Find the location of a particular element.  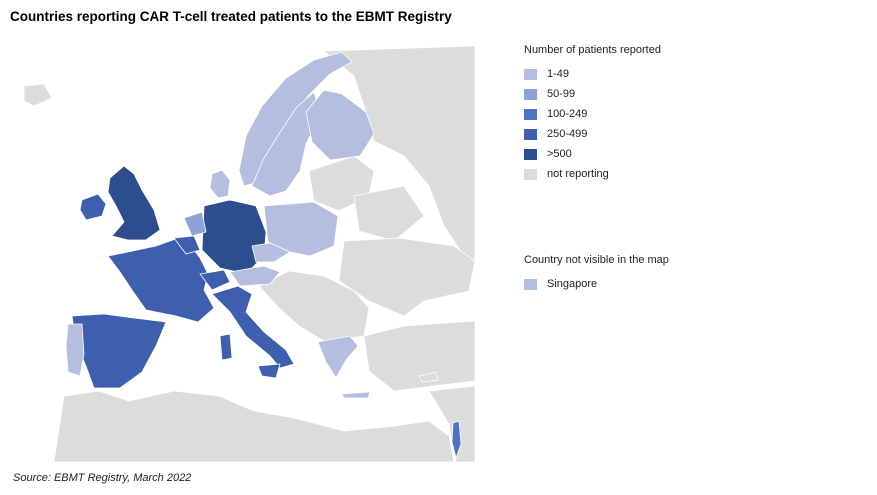

not-visible-item: Singapore is located at coordinates (596, 284).